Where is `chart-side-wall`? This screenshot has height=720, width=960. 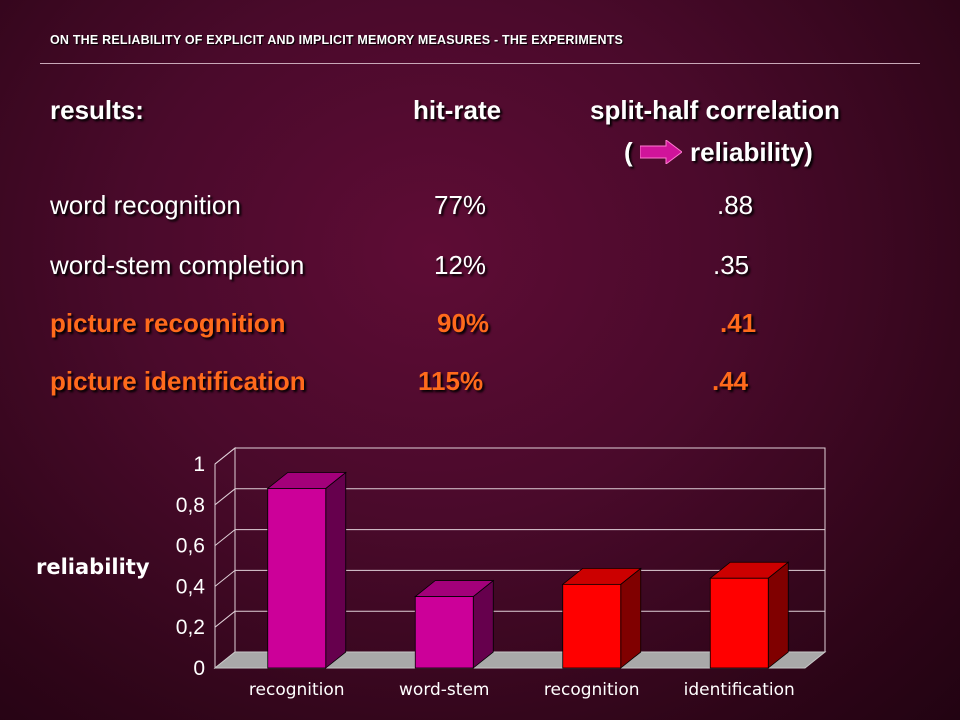
chart-side-wall is located at coordinates (225, 558).